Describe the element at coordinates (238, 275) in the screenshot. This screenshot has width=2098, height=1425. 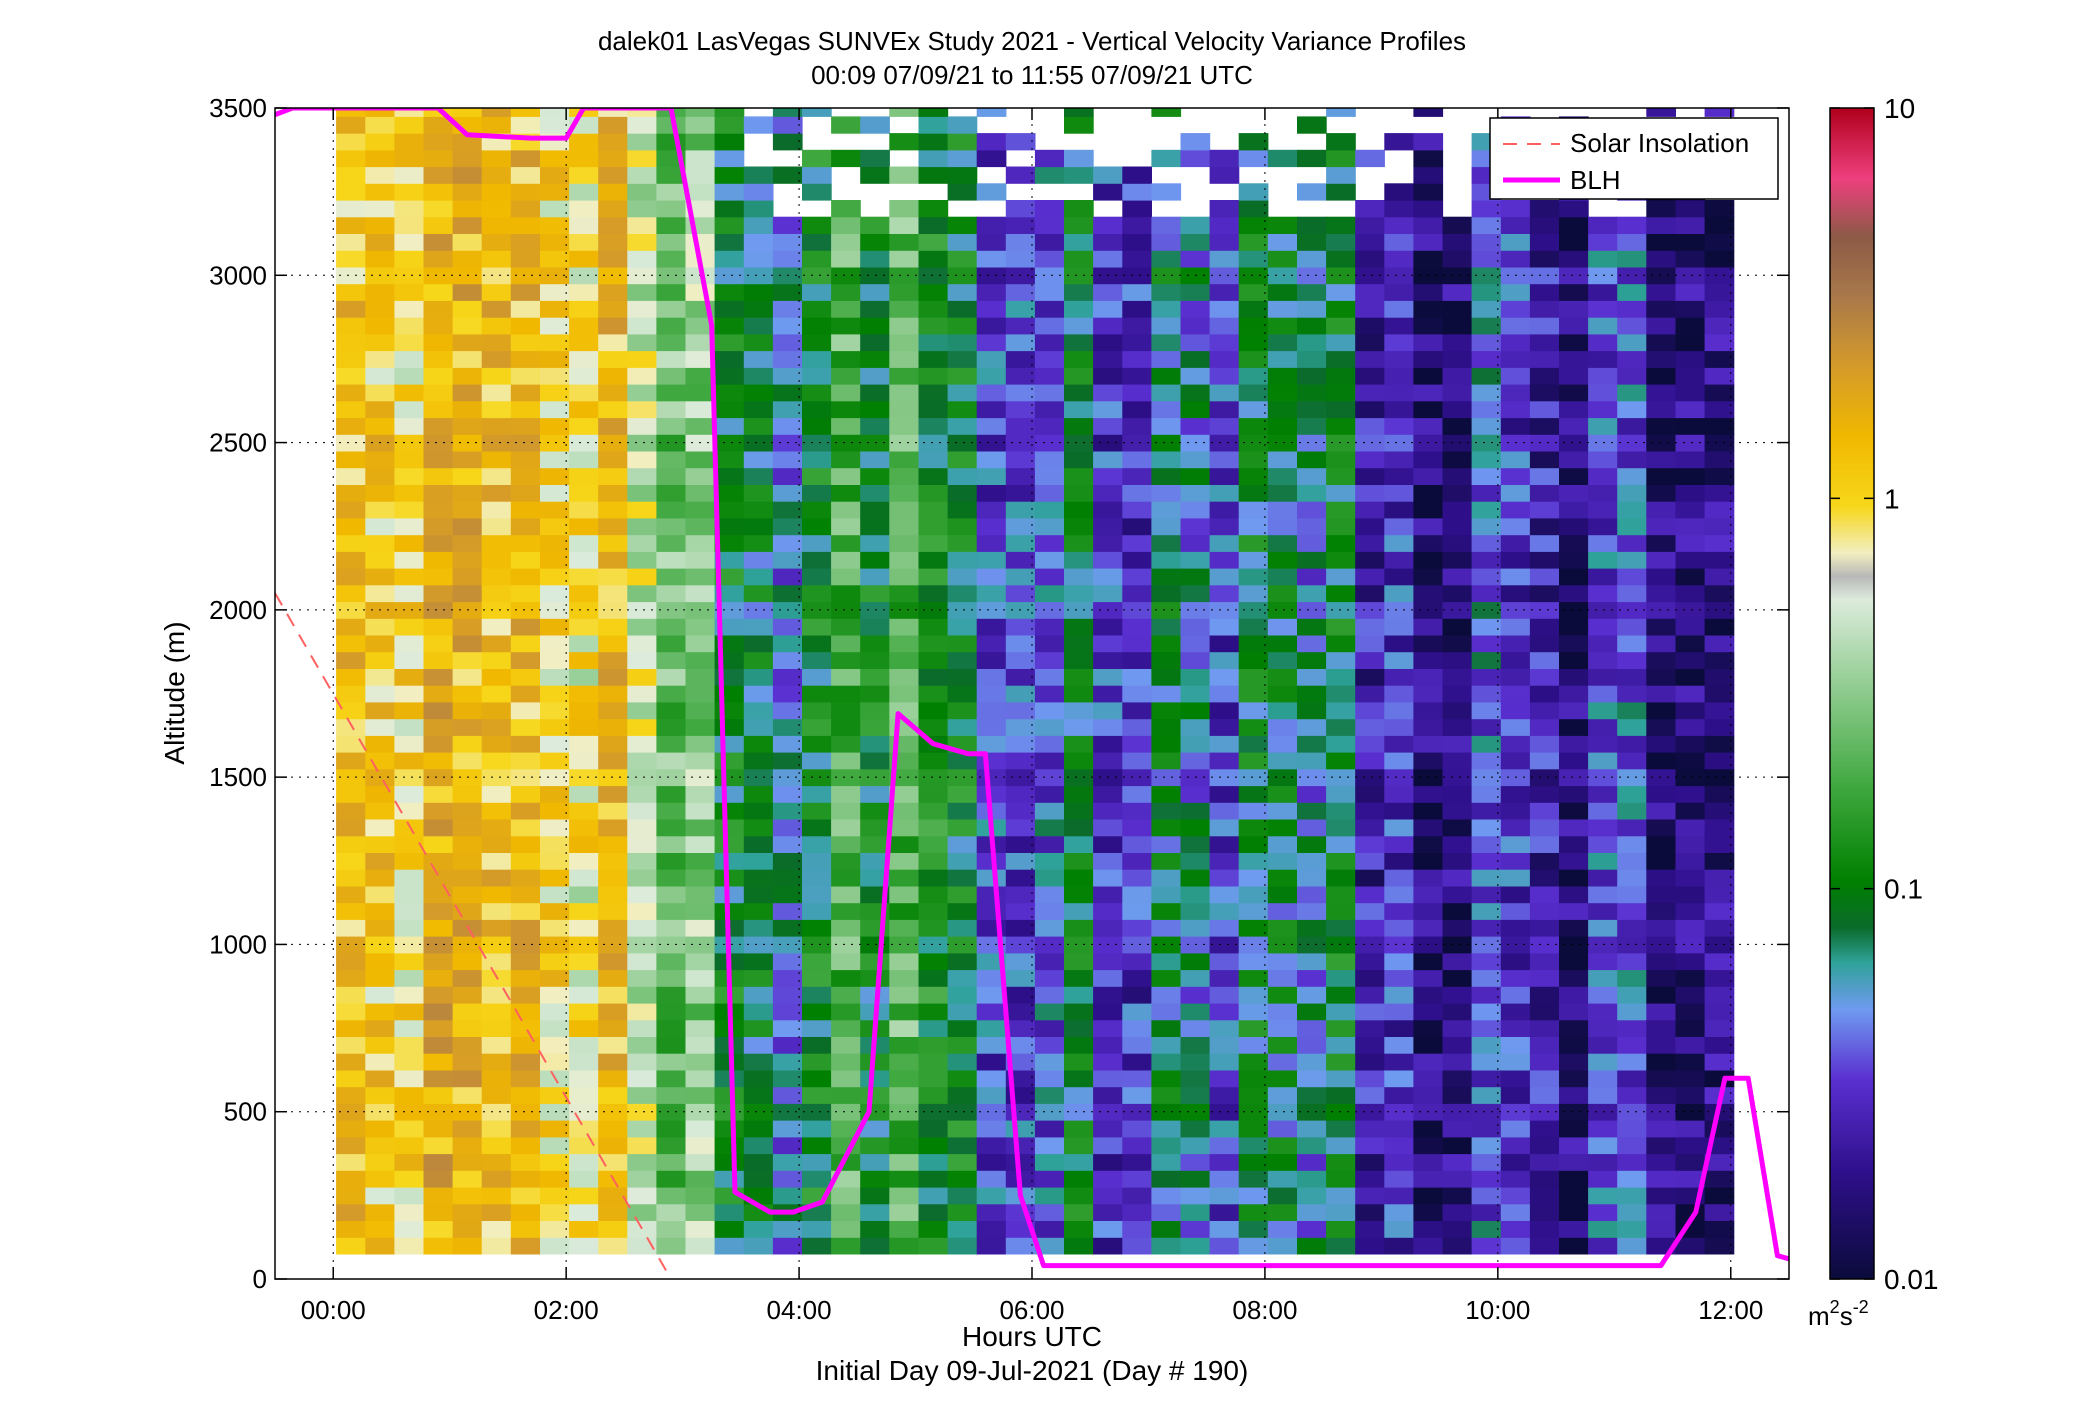
I see `y-tick-label: 3000` at that location.